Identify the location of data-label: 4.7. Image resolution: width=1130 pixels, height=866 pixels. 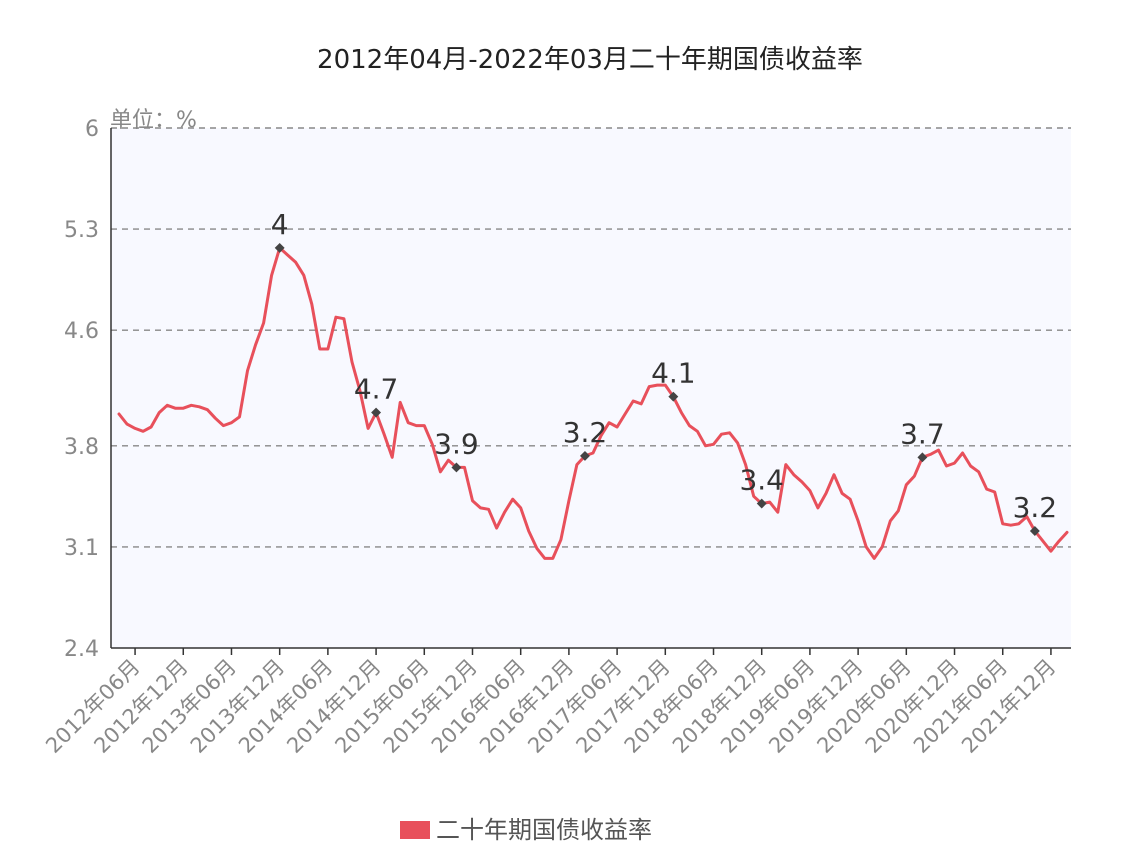
(376, 389).